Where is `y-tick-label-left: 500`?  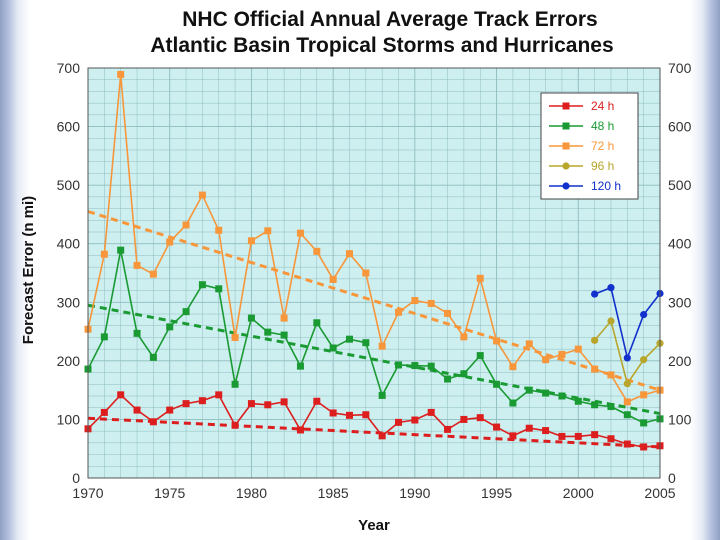
y-tick-label-left: 500 is located at coordinates (69, 185).